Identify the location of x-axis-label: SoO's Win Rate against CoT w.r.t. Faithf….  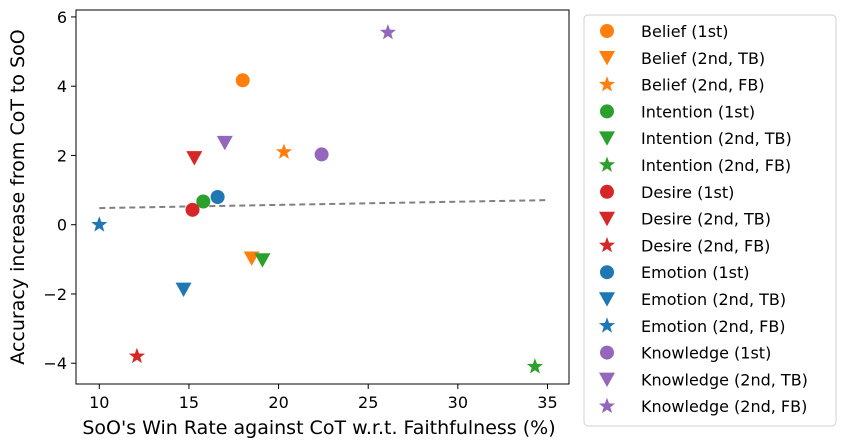
(318, 428).